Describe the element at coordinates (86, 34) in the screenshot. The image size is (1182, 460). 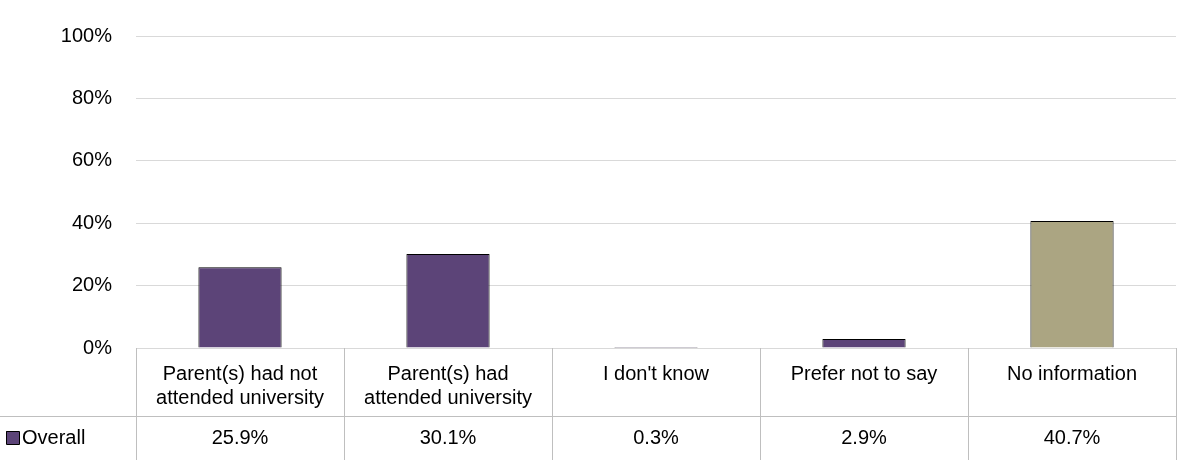
I see `y-tick-label: 100%` at that location.